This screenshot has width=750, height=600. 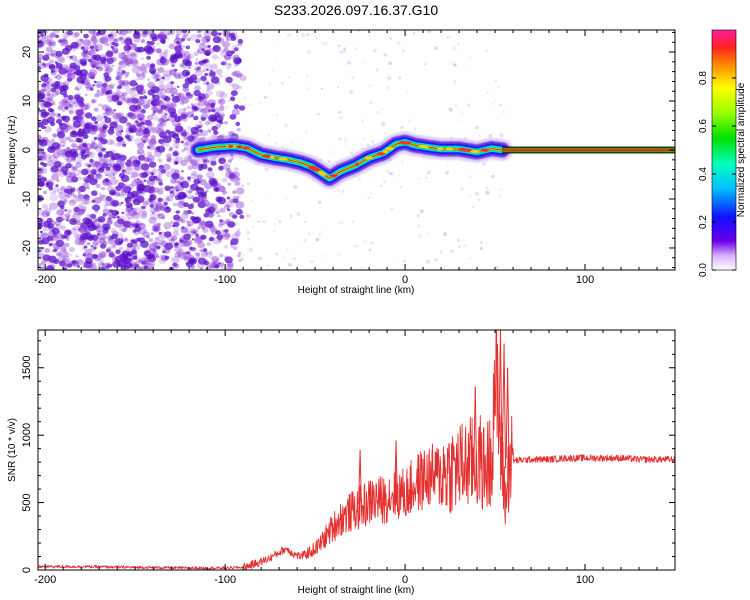 I want to click on chart-title: S233.2026.097.16.37.G10, so click(x=356, y=10).